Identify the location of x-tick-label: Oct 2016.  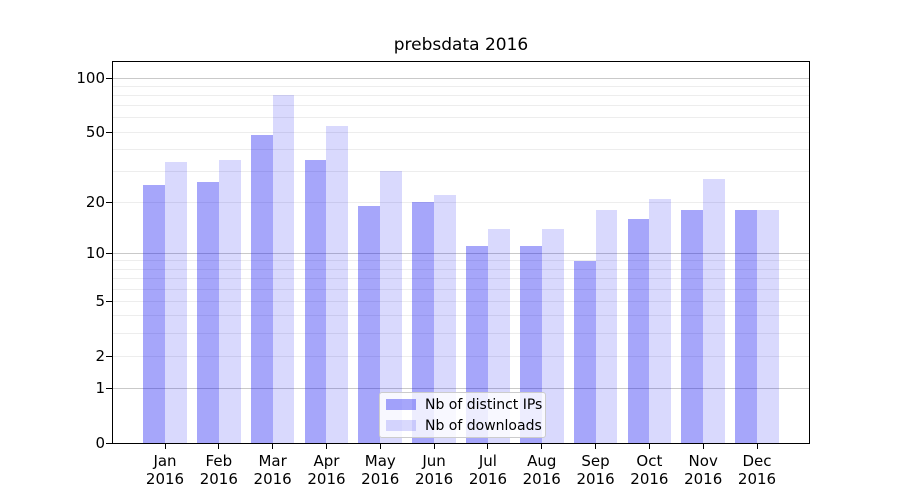
(649, 470).